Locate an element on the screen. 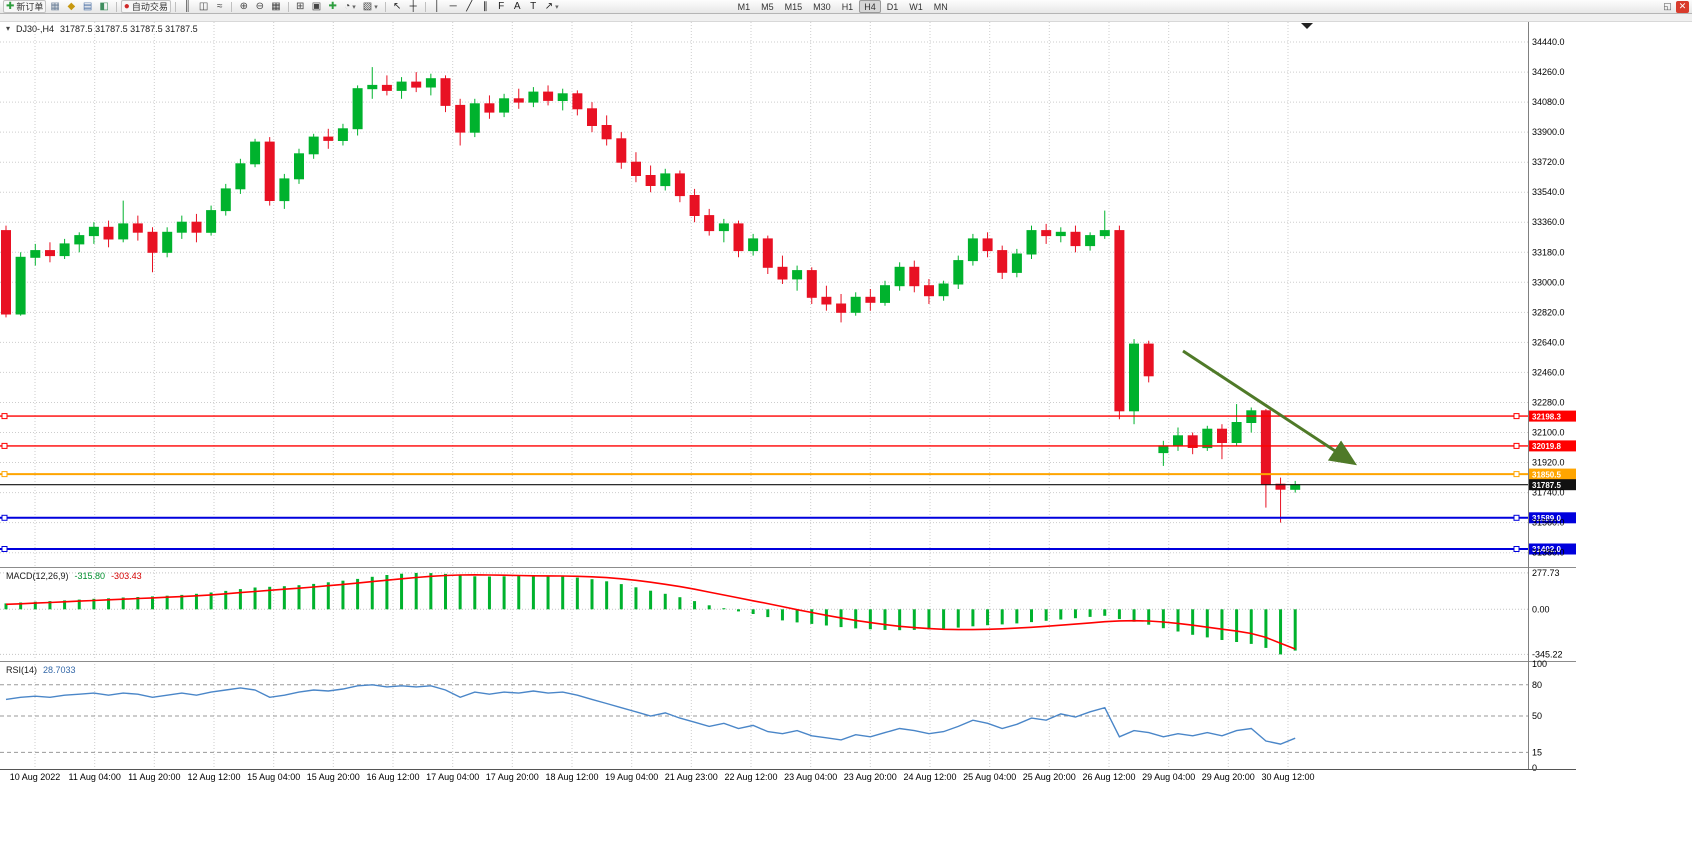 Image resolution: width=1692 pixels, height=845 pixels. profiles-icon: ◆ is located at coordinates (71, 6).